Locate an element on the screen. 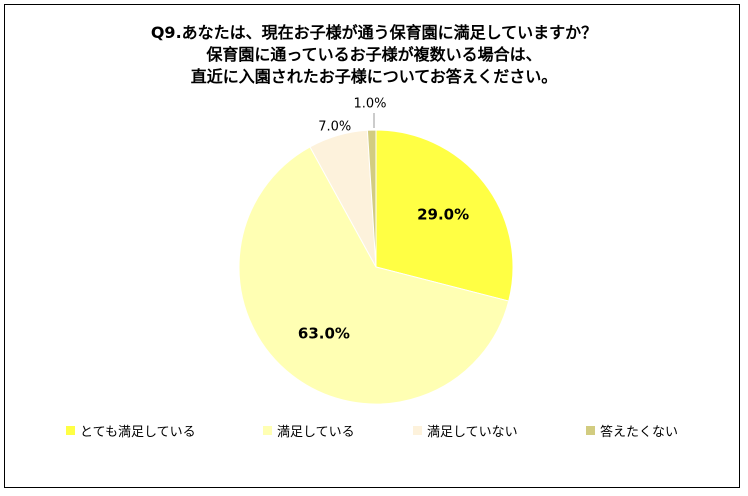 The width and height of the screenshot is (748, 496). chart-title-line-2: 保育園に通っているお子様が複数いる場合は、 is located at coordinates (374, 54).